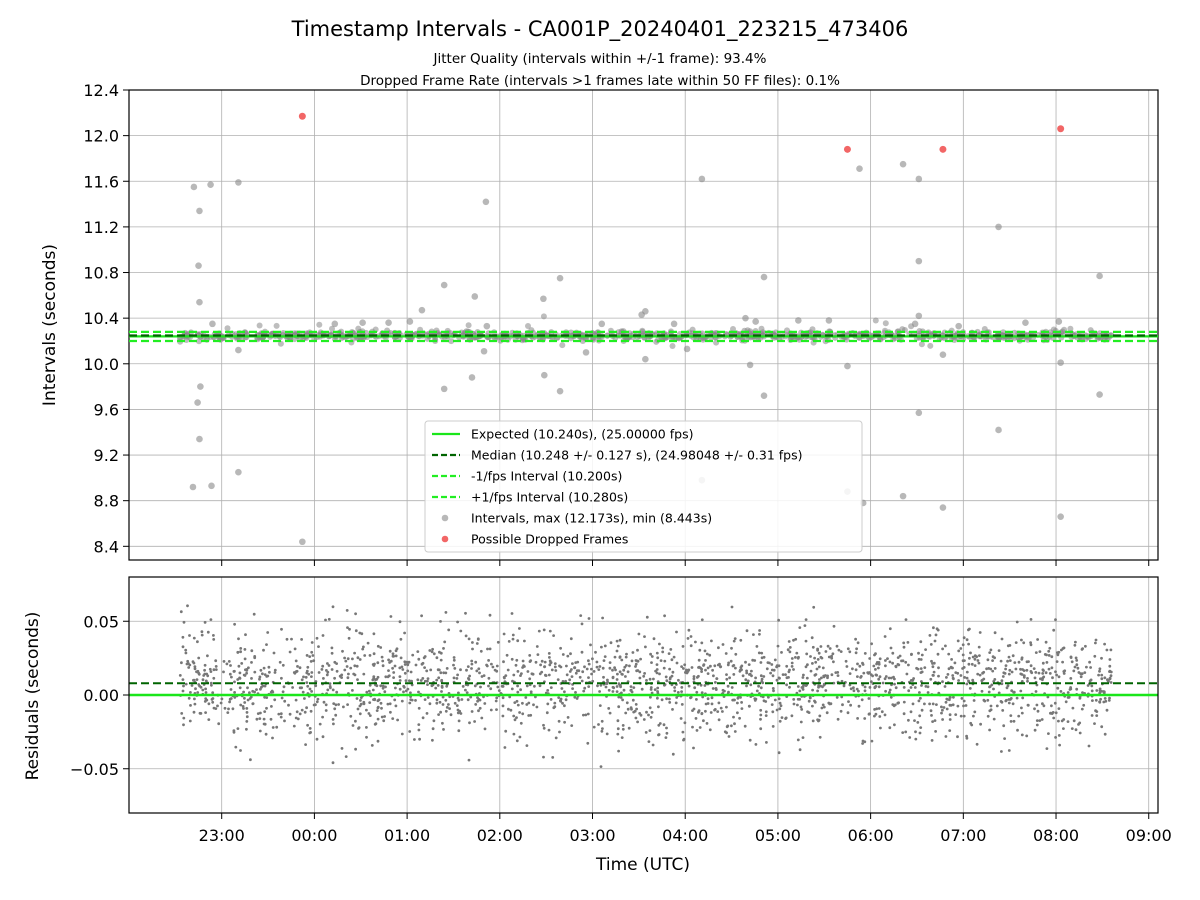 This screenshot has width=1200, height=900. Describe the element at coordinates (302, 116) in the screenshot. I see `dropped-frame-point` at that location.